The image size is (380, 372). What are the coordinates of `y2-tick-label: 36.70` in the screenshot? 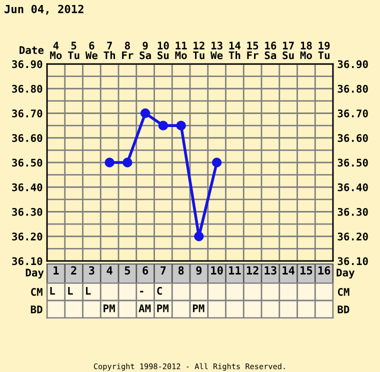 It's located at (353, 113).